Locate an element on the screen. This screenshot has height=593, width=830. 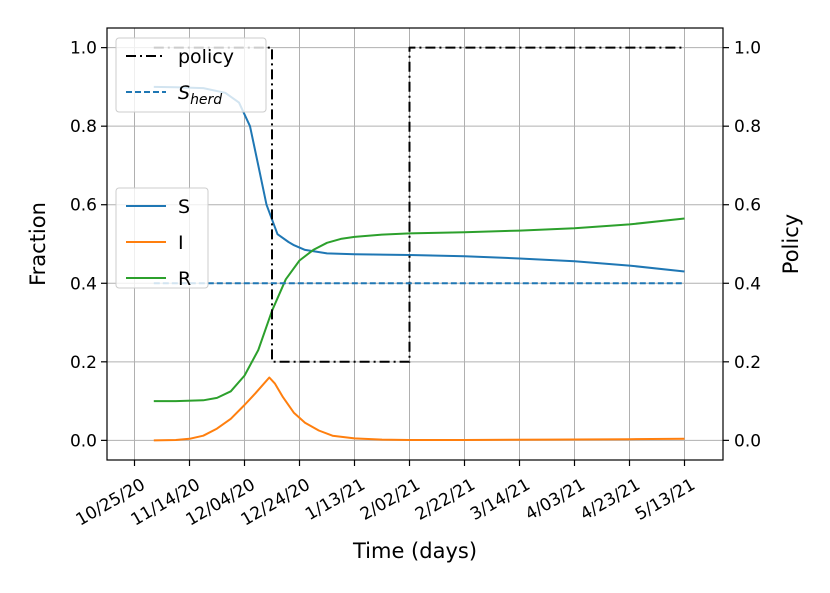
legend-mid-label: I is located at coordinates (181, 243).